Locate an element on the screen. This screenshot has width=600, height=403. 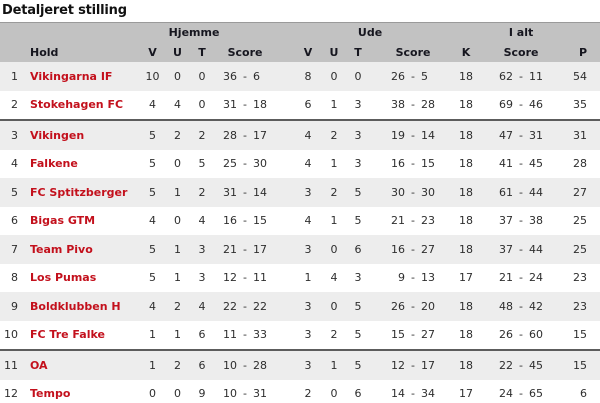
home-draws-cell: 2 is located at coordinates (177, 306).